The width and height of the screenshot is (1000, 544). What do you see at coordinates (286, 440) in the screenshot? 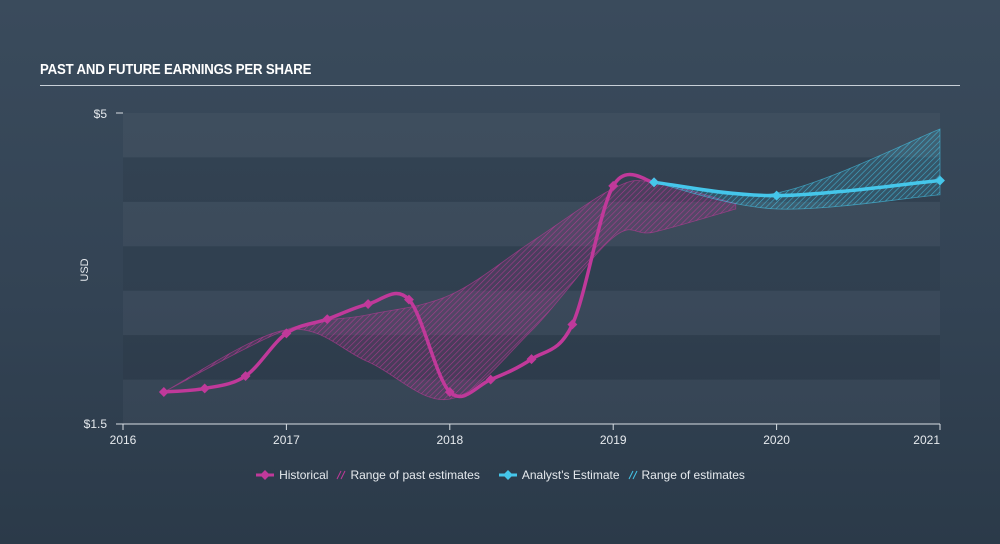
I see `x-tick-label: 2017` at bounding box center [286, 440].